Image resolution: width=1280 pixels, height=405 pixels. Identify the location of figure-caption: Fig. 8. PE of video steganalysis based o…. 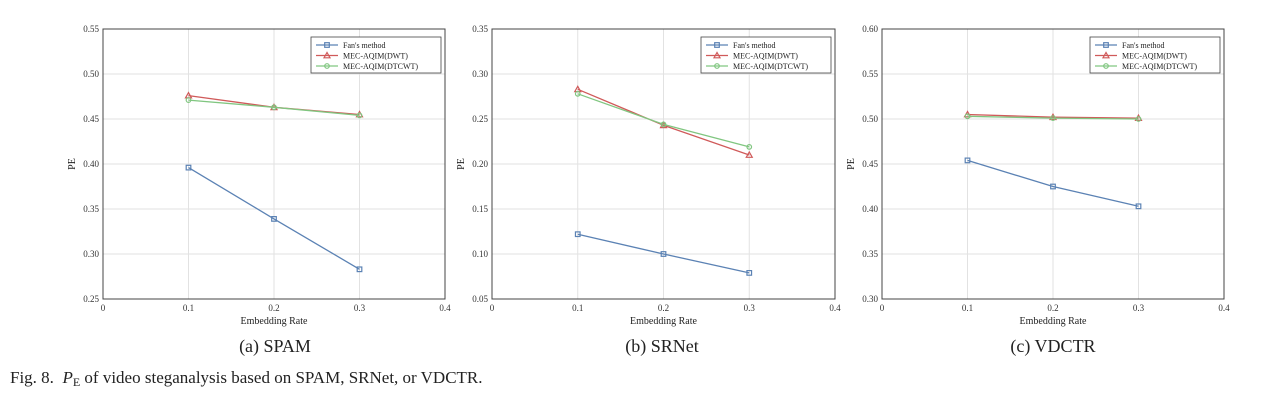
(246, 379).